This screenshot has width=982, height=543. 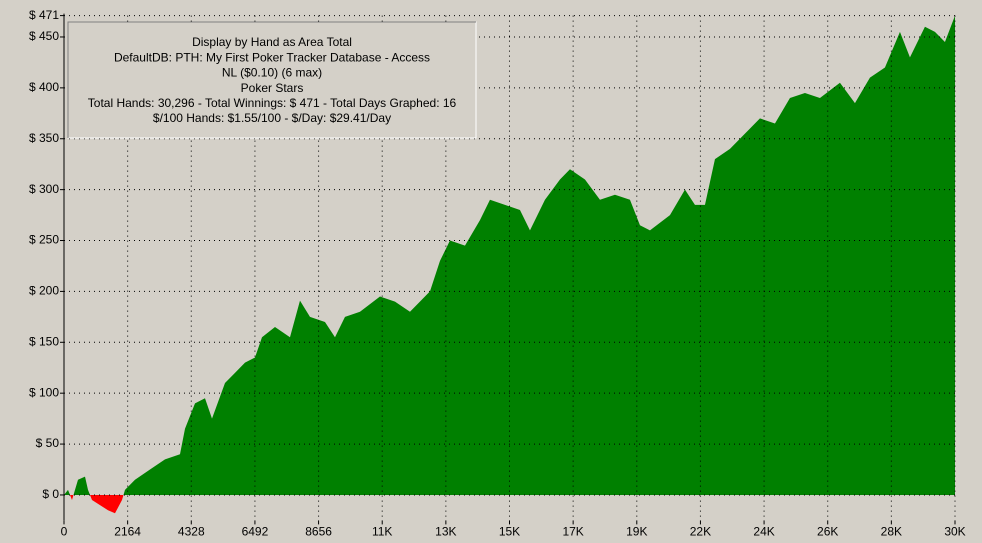 I want to click on x-tick-label: 0, so click(x=64, y=532).